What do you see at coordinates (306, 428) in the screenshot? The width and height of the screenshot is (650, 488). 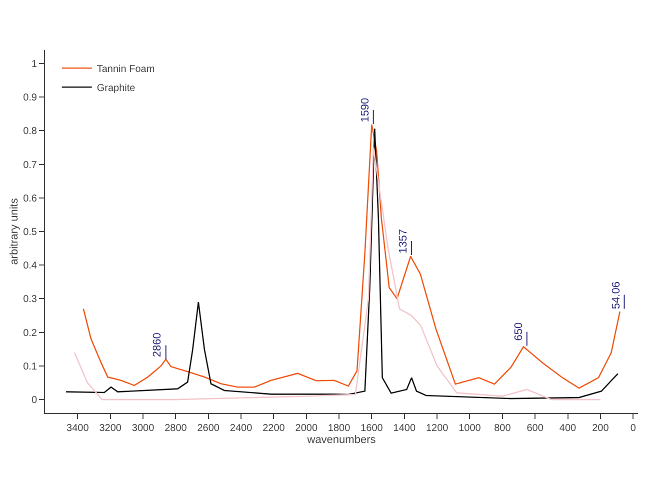 I see `x-tick-label: 2000` at bounding box center [306, 428].